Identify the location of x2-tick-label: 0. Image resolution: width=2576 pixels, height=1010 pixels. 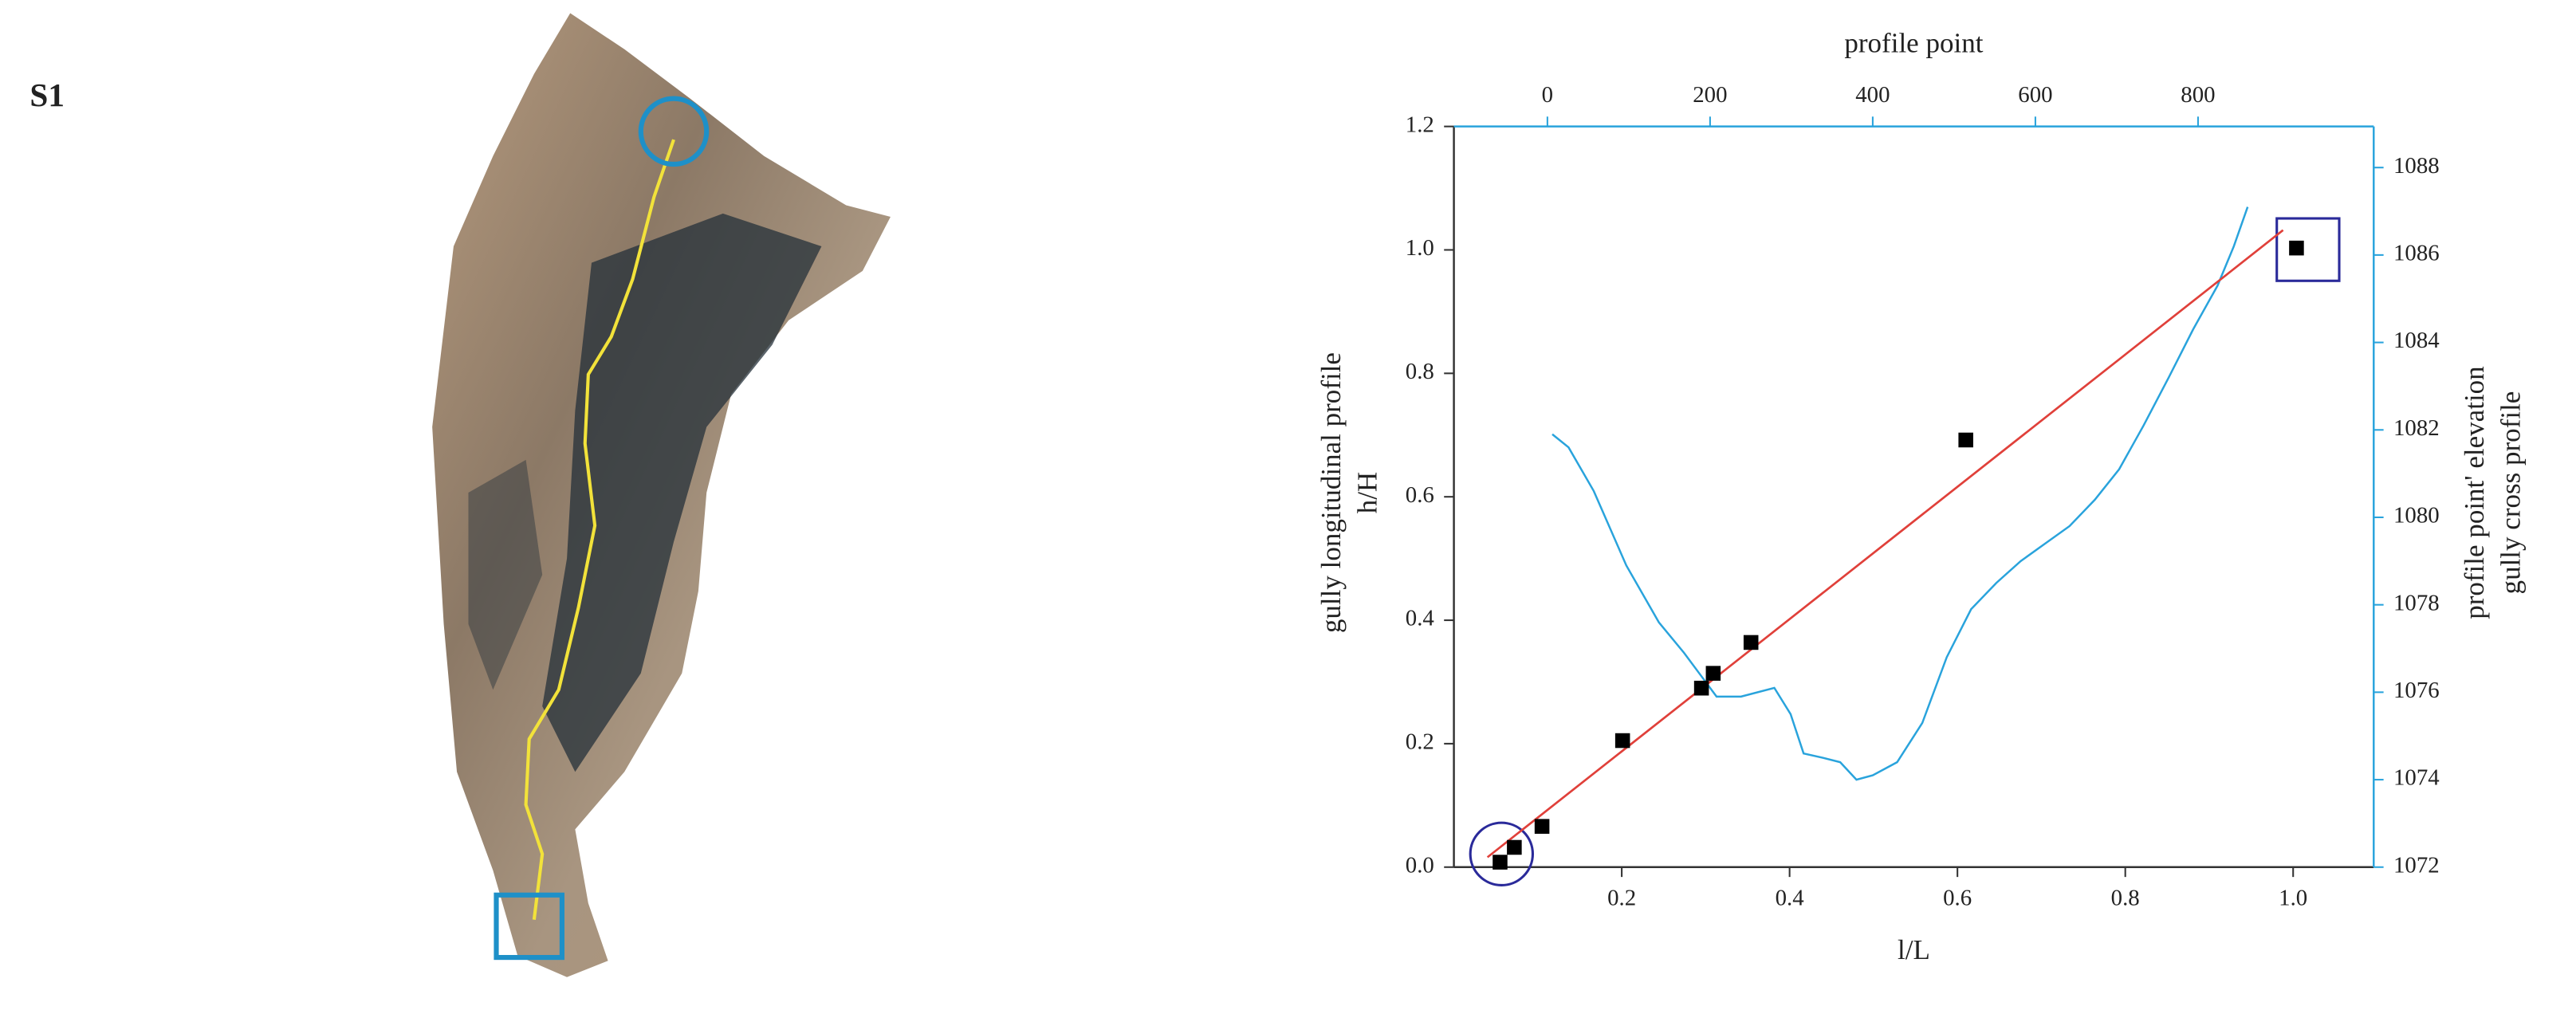
(1548, 95).